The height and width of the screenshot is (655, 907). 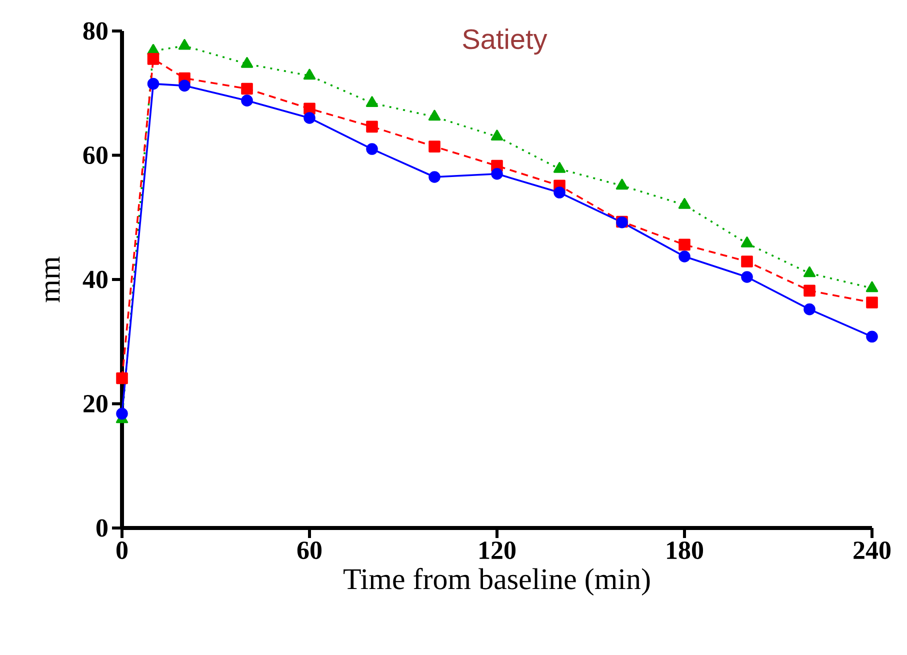 I want to click on x-axis-title: Time from baseline (min), so click(x=497, y=582).